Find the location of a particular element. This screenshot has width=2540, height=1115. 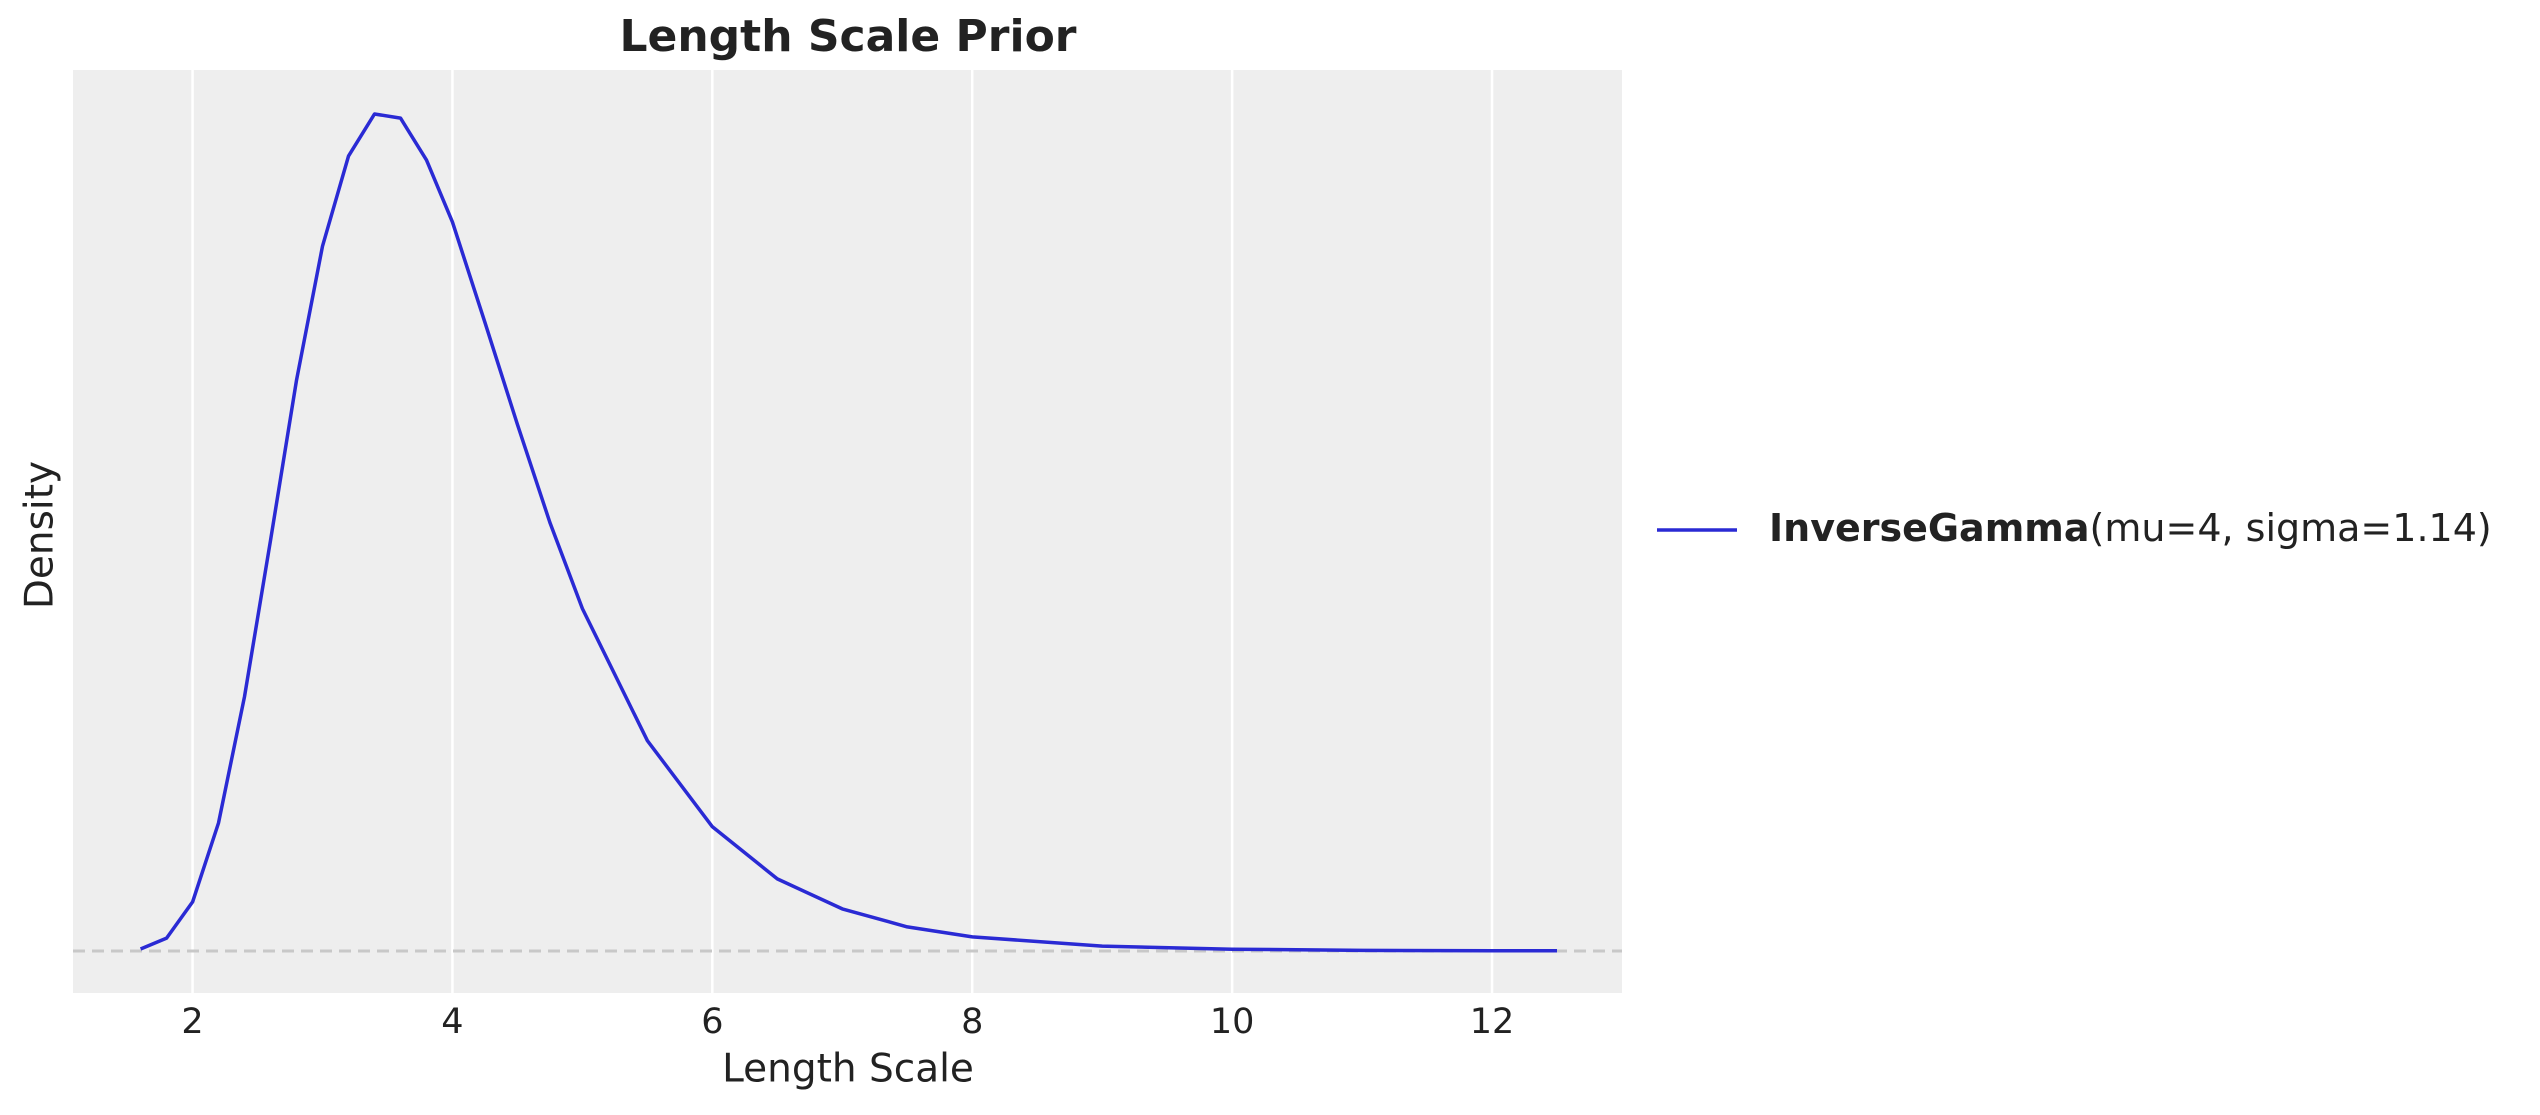

x-tick-label: 6 is located at coordinates (712, 1022).